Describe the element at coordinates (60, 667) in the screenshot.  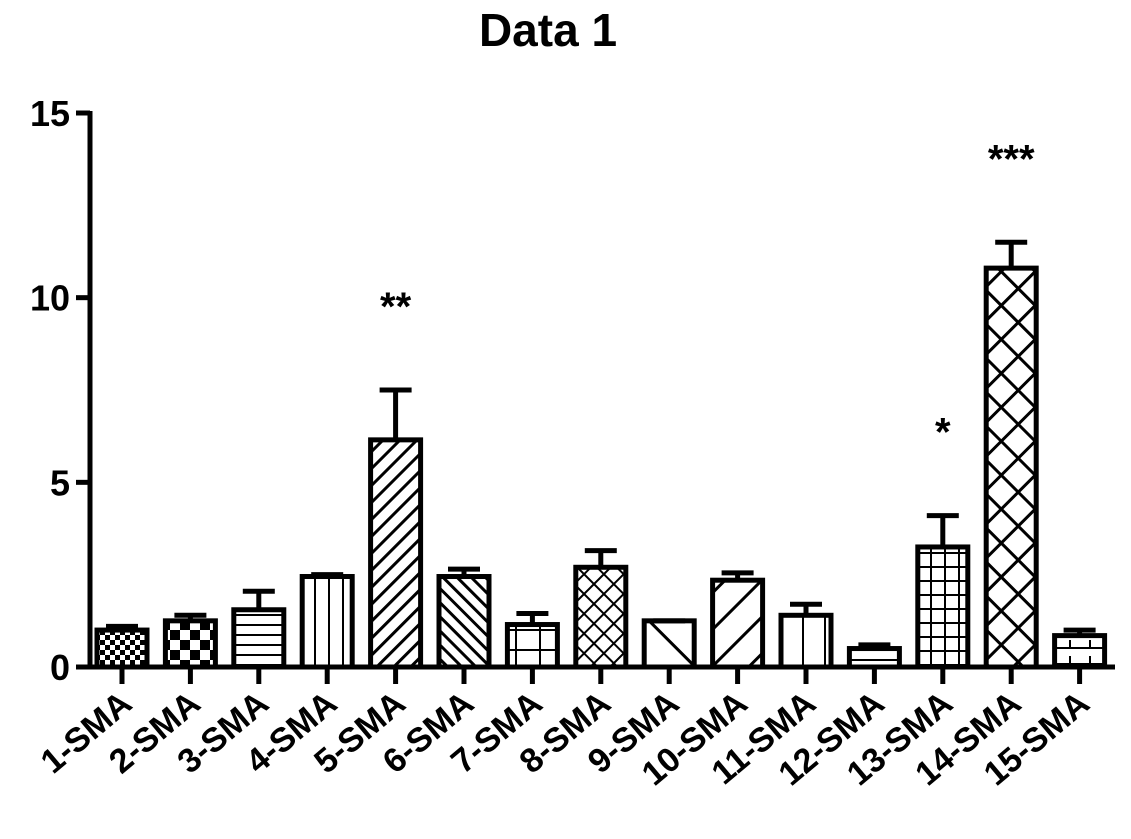
I see `y-tick-label: 0` at that location.